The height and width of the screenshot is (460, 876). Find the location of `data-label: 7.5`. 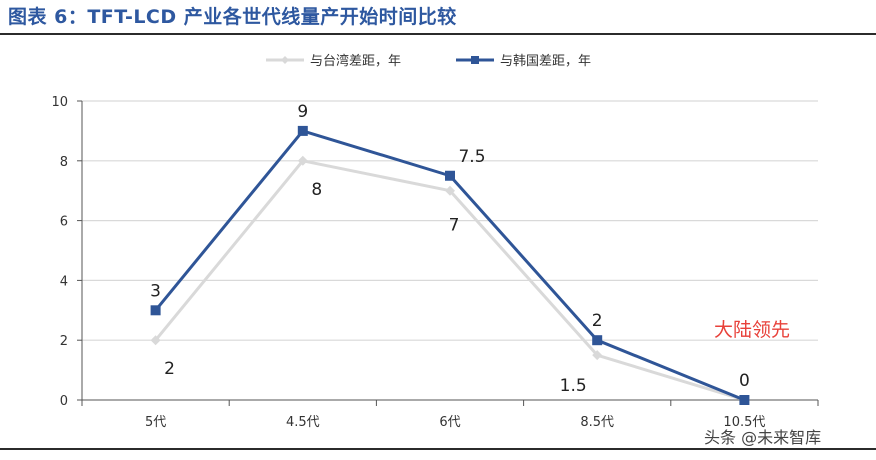

data-label: 7.5 is located at coordinates (471, 157).